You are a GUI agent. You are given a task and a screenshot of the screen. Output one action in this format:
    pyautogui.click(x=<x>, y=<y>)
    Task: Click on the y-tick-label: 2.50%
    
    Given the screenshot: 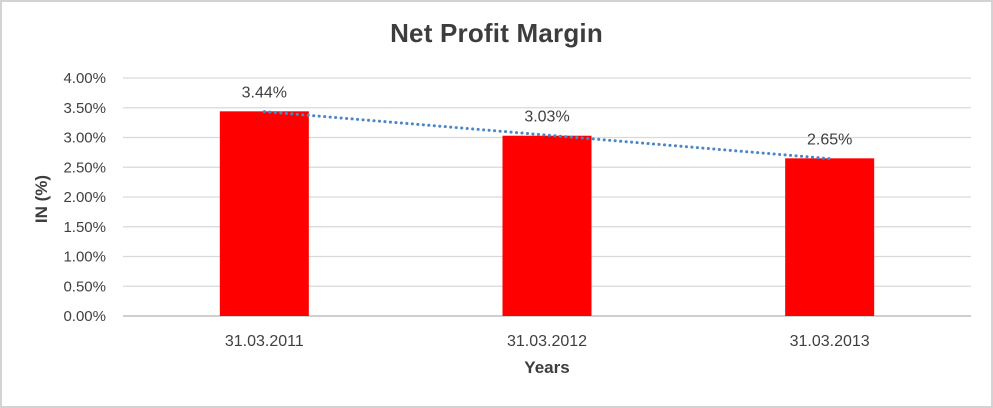 What is the action you would take?
    pyautogui.click(x=84, y=167)
    